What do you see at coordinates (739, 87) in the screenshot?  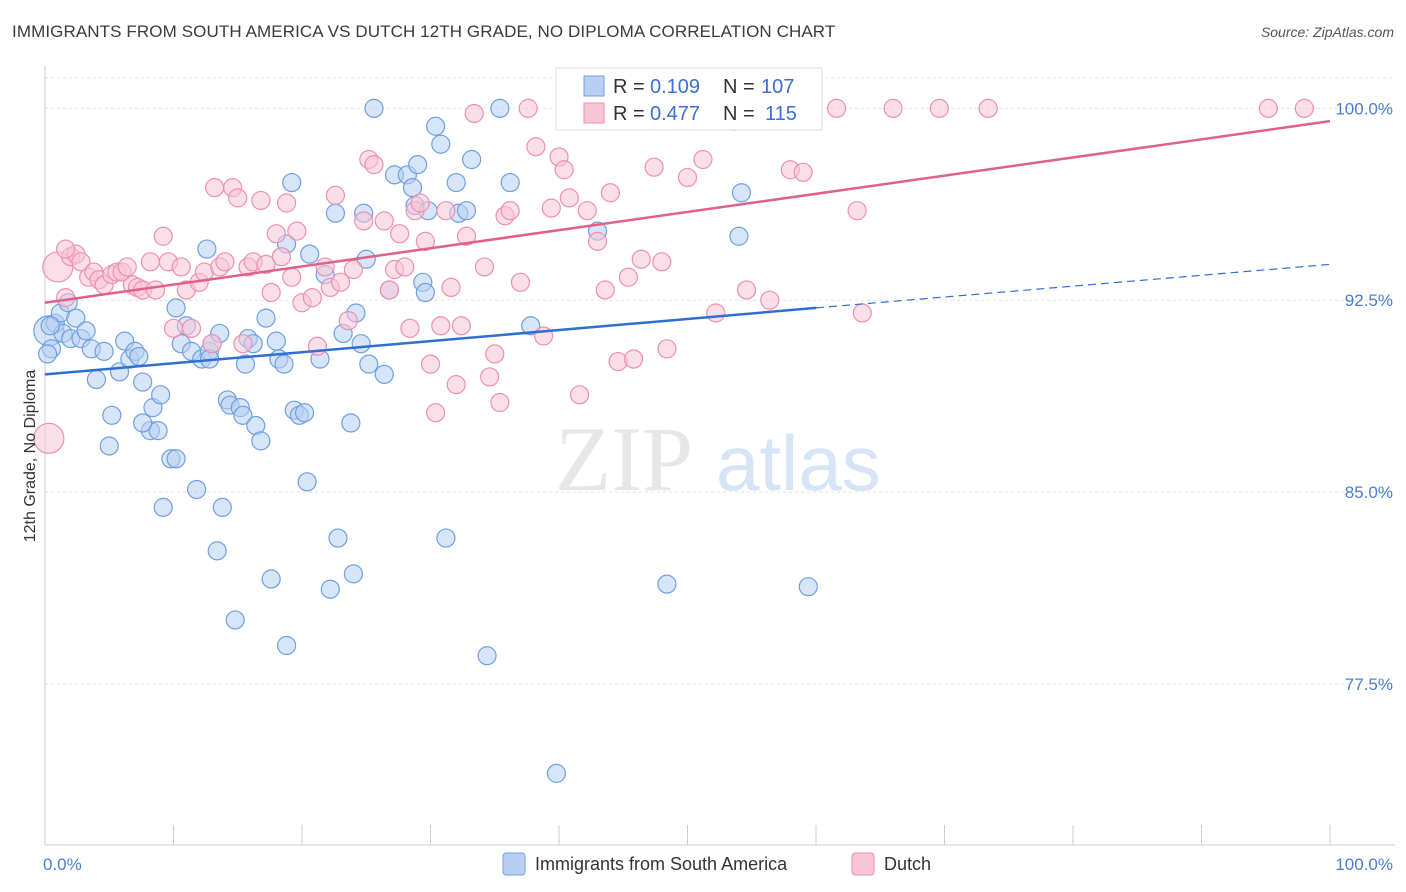 I see `stats-n-label-0: N =` at bounding box center [739, 87].